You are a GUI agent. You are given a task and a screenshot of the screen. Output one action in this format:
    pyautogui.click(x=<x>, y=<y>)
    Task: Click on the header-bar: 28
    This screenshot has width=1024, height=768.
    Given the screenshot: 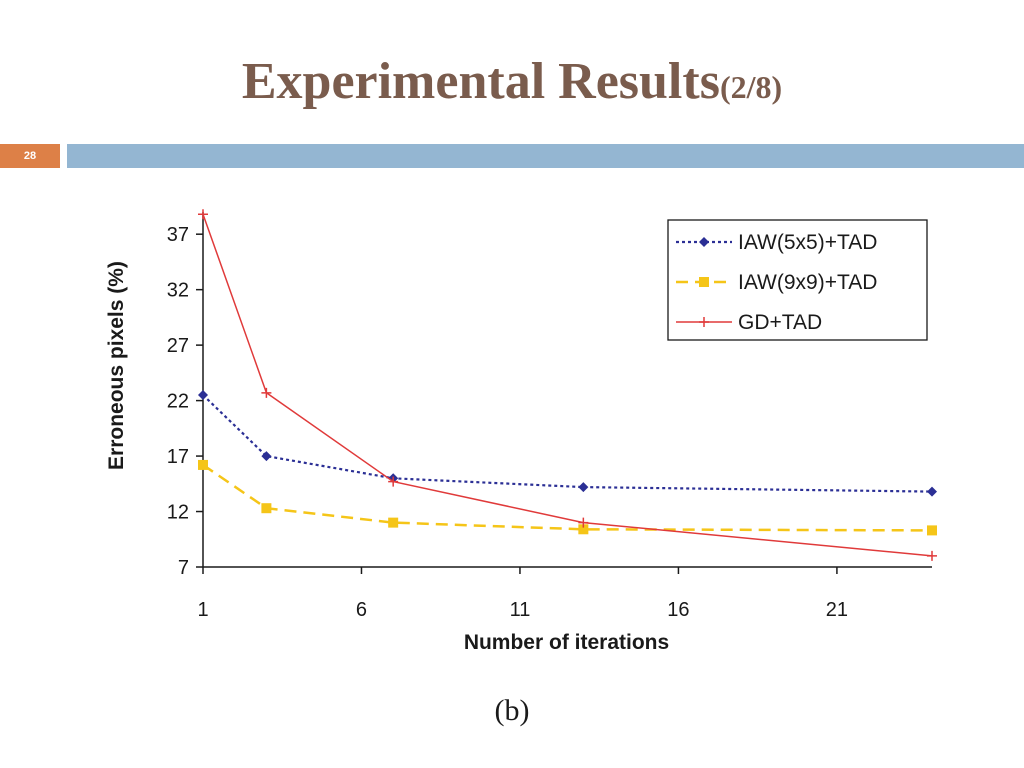 What is the action you would take?
    pyautogui.click(x=512, y=156)
    